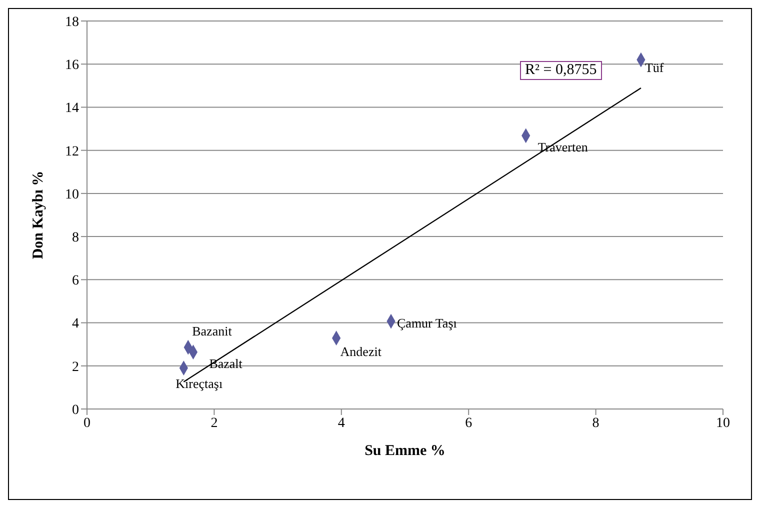  What do you see at coordinates (427, 322) in the screenshot?
I see `annotation: Çamur Taşı` at bounding box center [427, 322].